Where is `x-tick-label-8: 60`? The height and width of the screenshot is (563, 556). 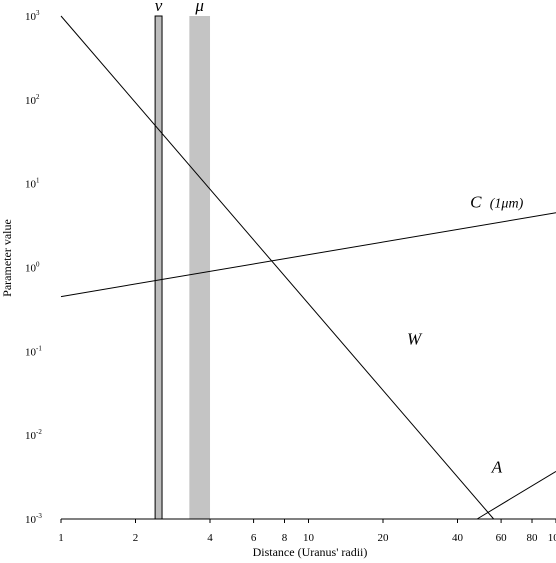
x-tick-label-8: 60 is located at coordinates (502, 538).